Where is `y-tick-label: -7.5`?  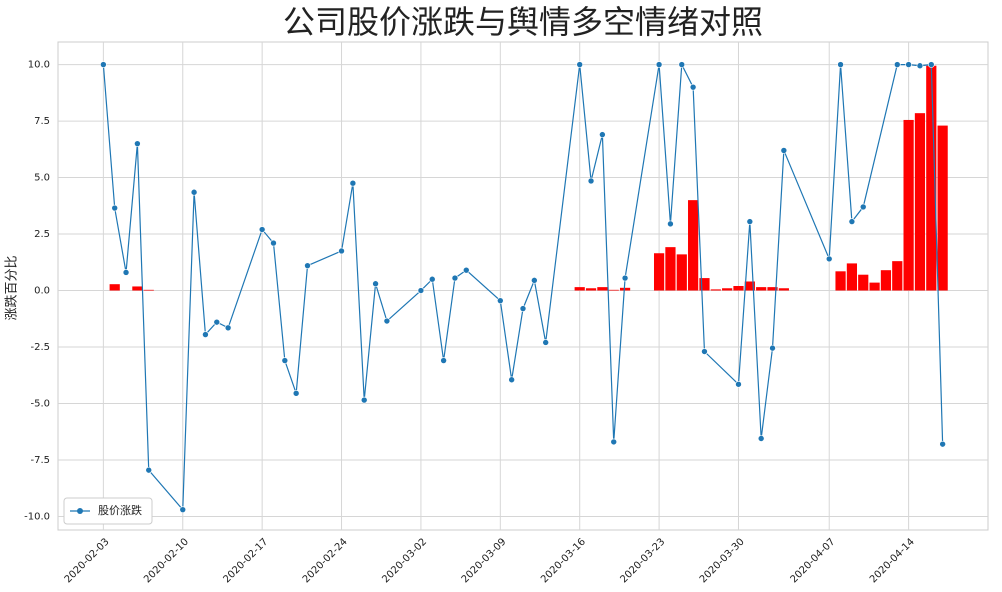
y-tick-label: -7.5 is located at coordinates (40, 460).